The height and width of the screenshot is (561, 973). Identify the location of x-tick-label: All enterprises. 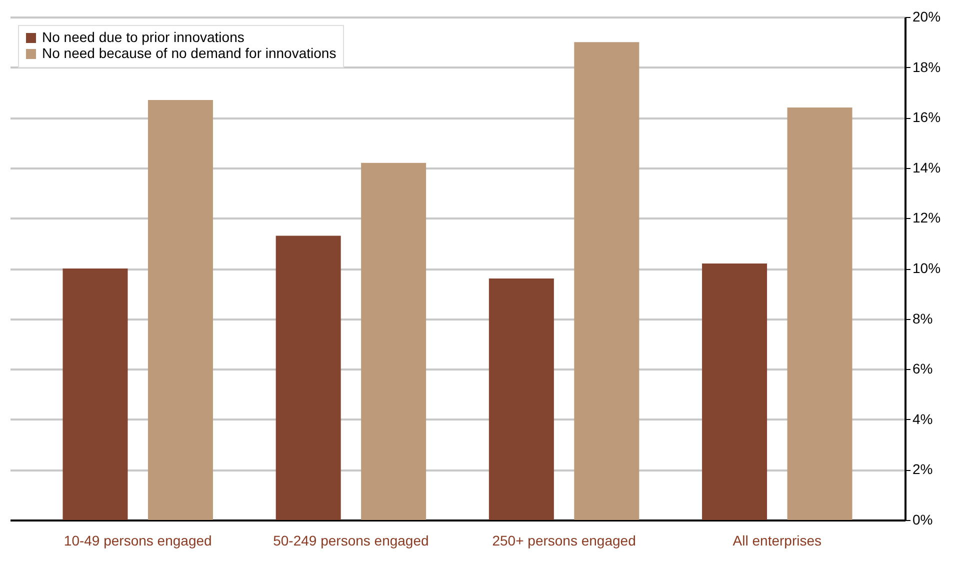
(777, 540).